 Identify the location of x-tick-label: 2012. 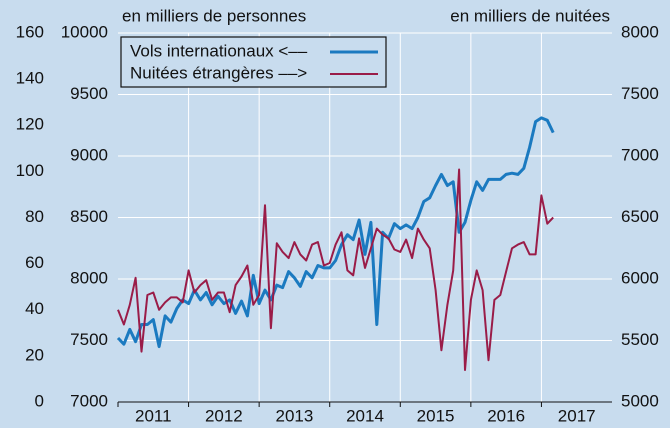
(224, 415).